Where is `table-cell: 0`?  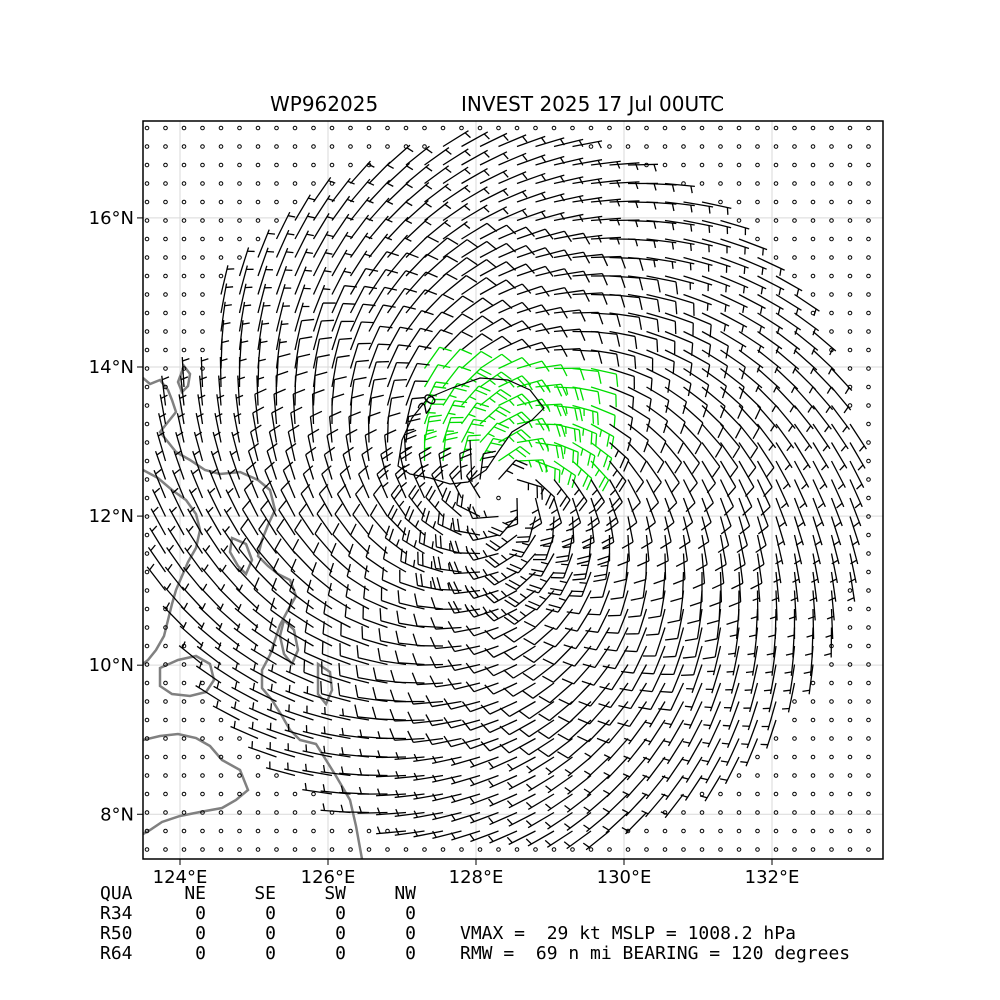 table-cell: 0 is located at coordinates (200, 953).